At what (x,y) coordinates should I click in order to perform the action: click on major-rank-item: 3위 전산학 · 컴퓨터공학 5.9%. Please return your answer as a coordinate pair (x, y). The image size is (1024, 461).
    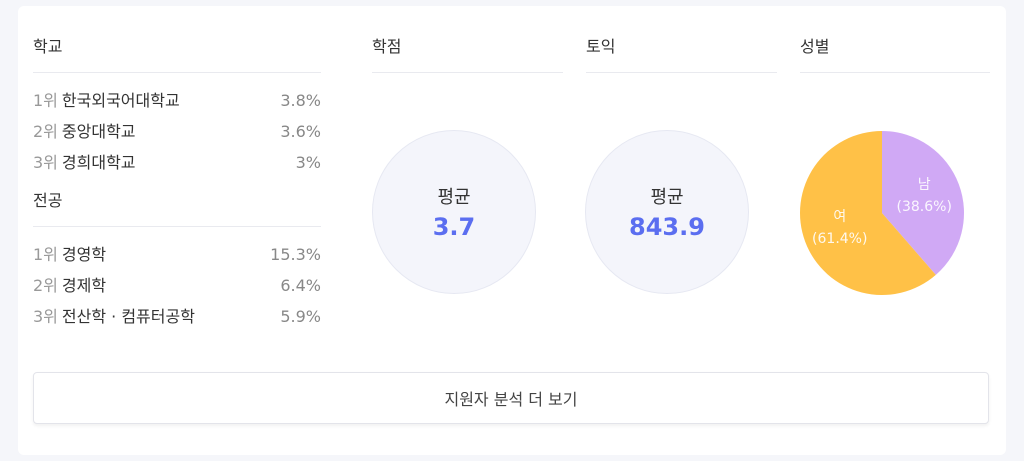
    Looking at the image, I should click on (177, 316).